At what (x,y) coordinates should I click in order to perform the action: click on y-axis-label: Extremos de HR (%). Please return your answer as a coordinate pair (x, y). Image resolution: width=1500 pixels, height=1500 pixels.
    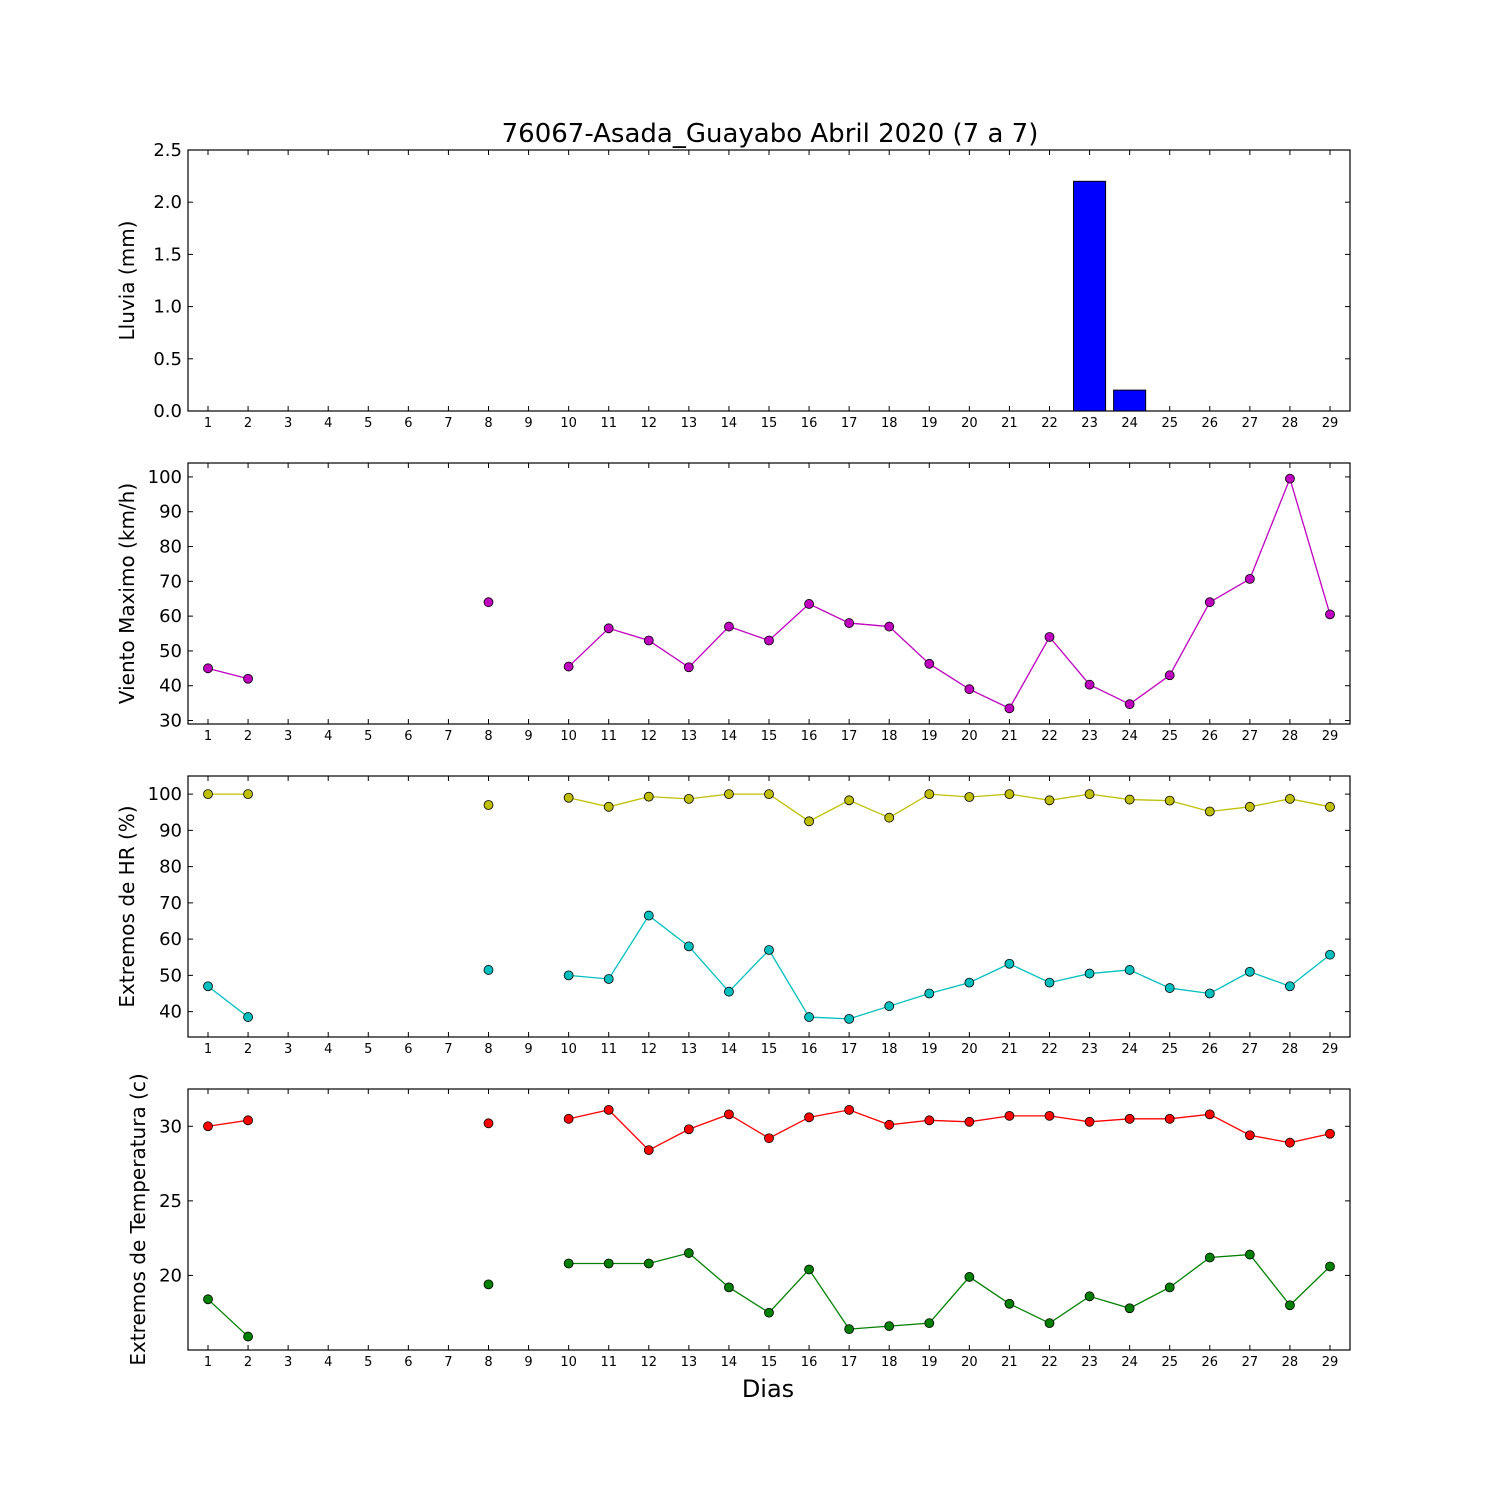
    Looking at the image, I should click on (127, 906).